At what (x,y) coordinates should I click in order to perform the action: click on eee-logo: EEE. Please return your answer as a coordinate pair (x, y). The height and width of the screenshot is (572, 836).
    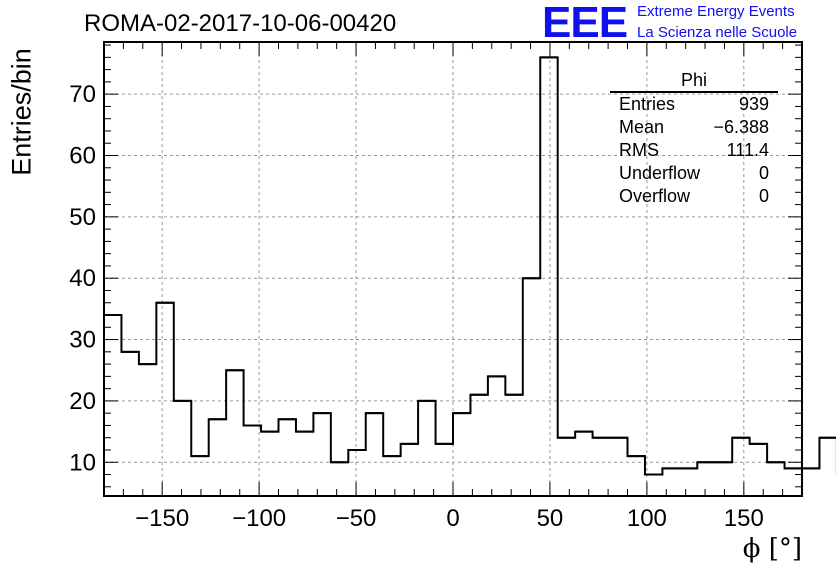
    Looking at the image, I should click on (585, 23).